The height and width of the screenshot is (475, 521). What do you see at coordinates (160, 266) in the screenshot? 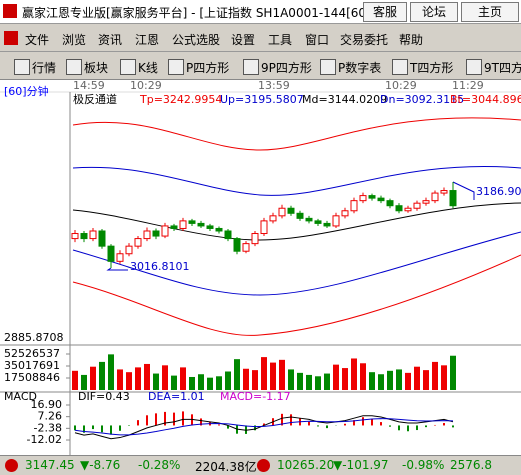
I see `low-label: 3016.8101` at bounding box center [160, 266].